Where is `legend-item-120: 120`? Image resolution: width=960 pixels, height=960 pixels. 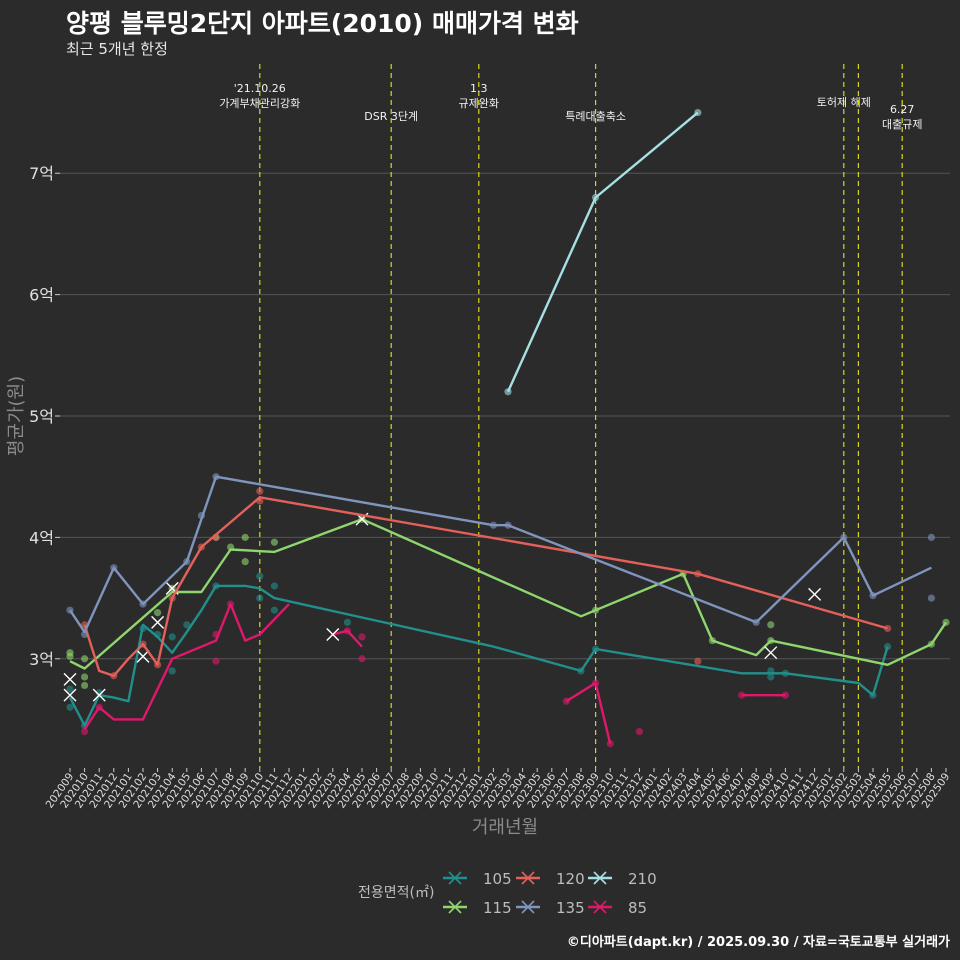
legend-item-120: 120 is located at coordinates (550, 879).